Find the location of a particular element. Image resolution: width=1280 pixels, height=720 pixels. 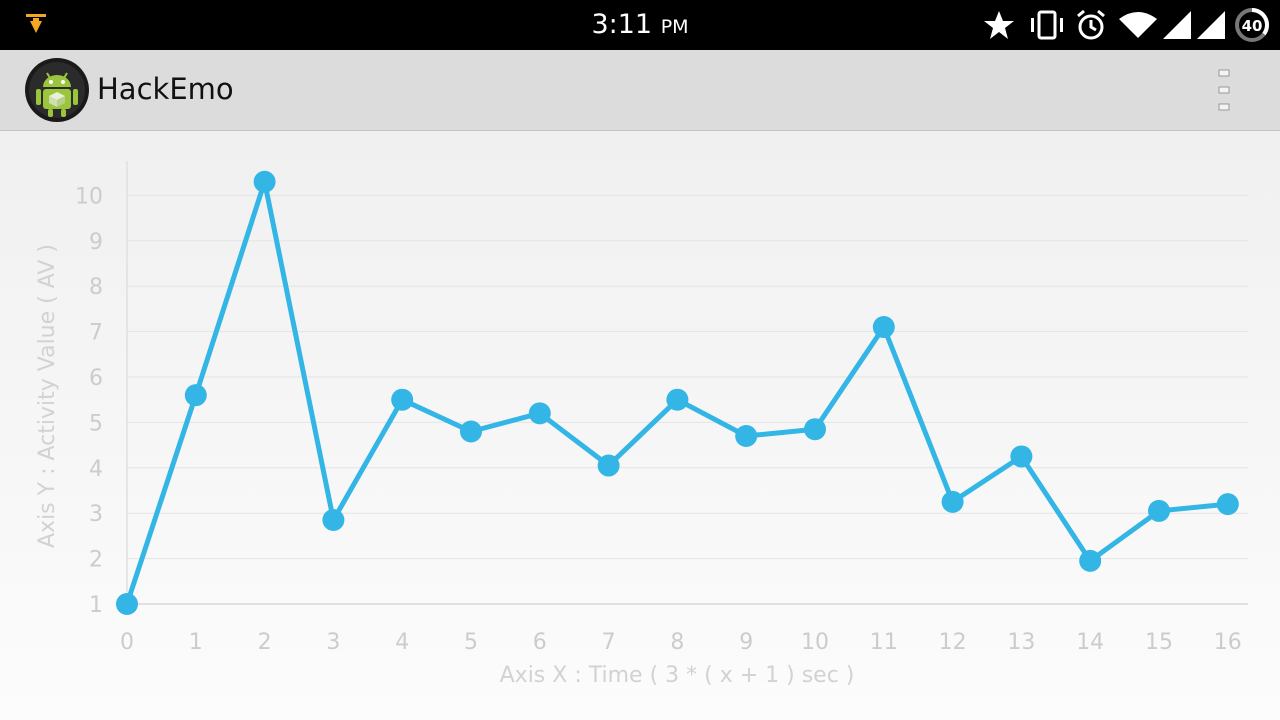

x-tick-label: 10 is located at coordinates (815, 642).